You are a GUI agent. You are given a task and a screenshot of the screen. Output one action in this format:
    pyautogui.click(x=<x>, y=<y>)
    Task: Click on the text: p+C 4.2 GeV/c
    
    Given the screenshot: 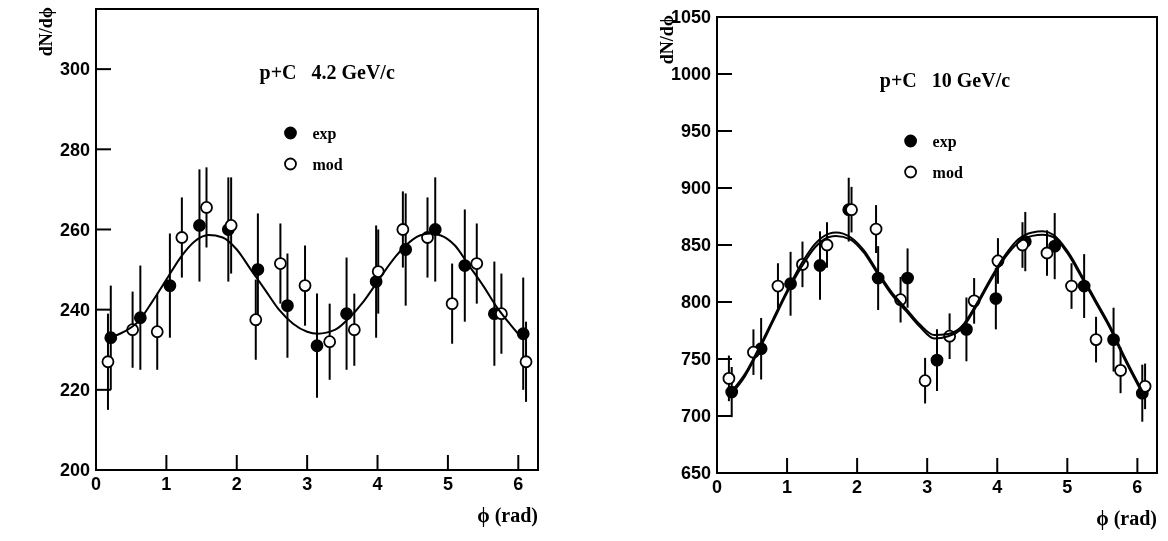 What is the action you would take?
    pyautogui.click(x=327, y=72)
    